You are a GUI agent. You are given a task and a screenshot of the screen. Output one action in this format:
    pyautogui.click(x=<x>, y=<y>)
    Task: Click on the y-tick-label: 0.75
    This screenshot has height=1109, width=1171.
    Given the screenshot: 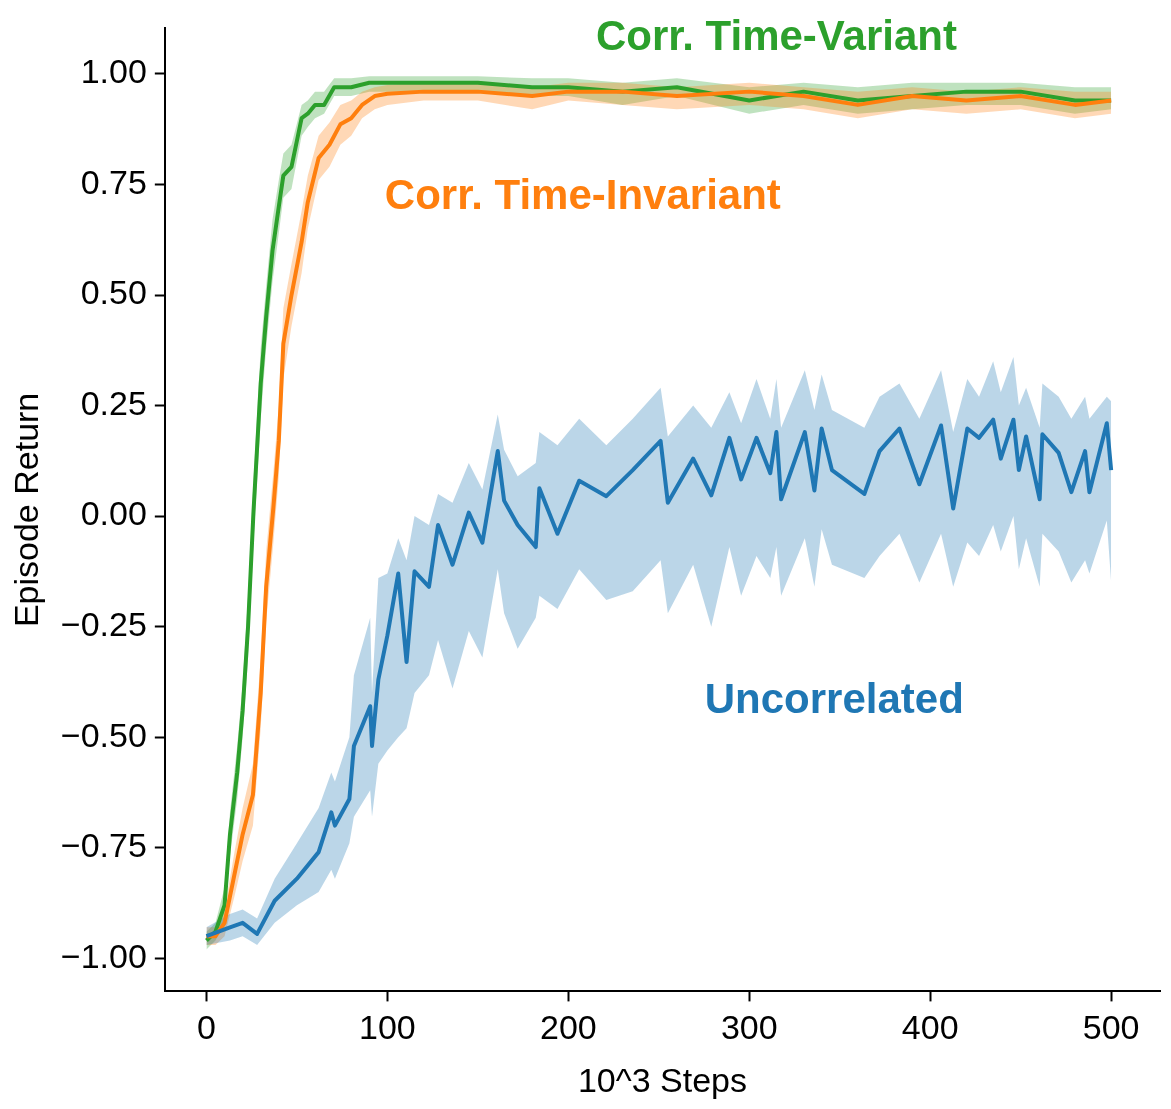 What is the action you would take?
    pyautogui.click(x=113, y=181)
    